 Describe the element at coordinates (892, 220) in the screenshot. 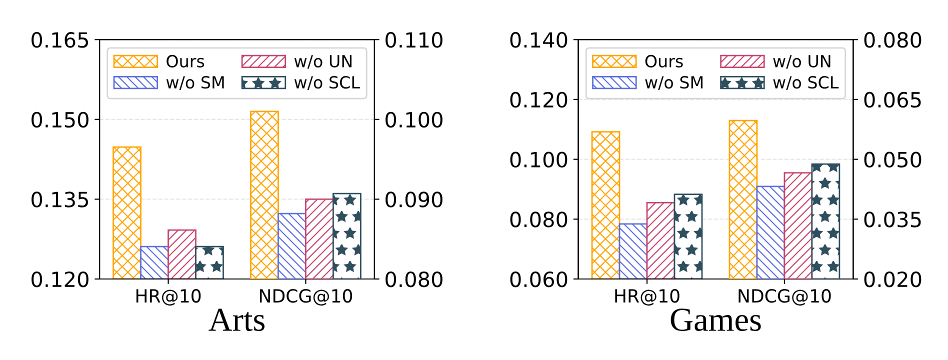

I see `y2-tick-label: 0.035` at that location.